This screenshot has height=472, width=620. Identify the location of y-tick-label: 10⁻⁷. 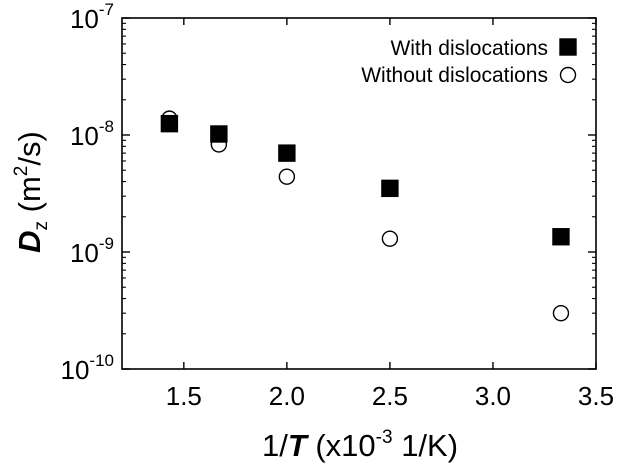
(92, 17).